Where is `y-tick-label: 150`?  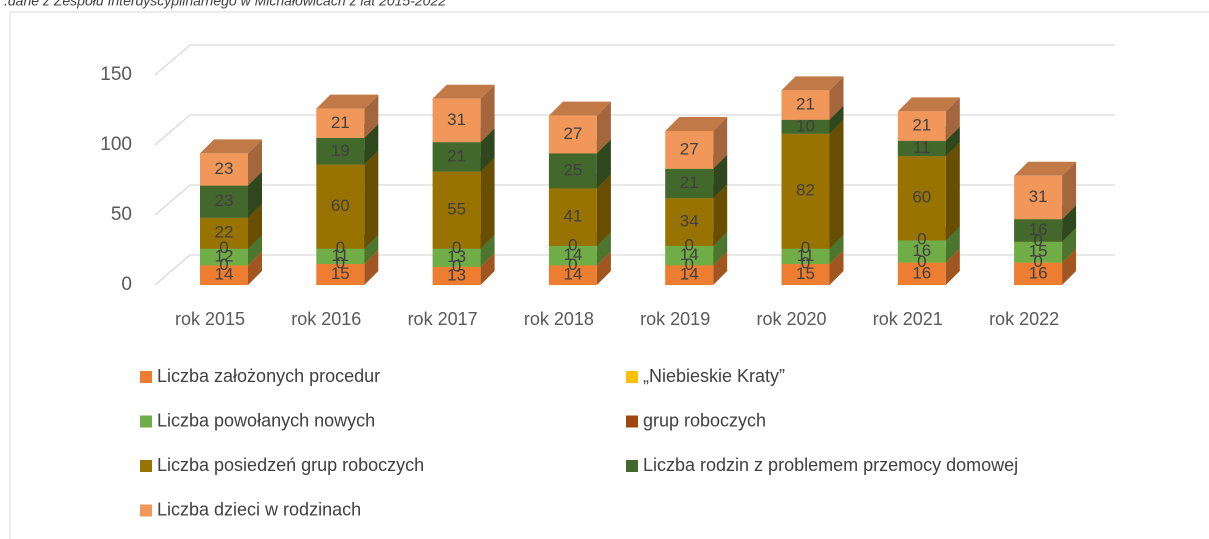
y-tick-label: 150 is located at coordinates (116, 74).